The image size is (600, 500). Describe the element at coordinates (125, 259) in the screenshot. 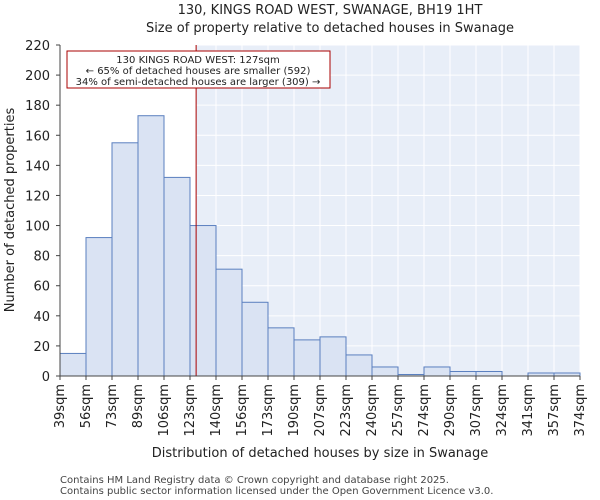

I see `bar-73sqm` at that location.